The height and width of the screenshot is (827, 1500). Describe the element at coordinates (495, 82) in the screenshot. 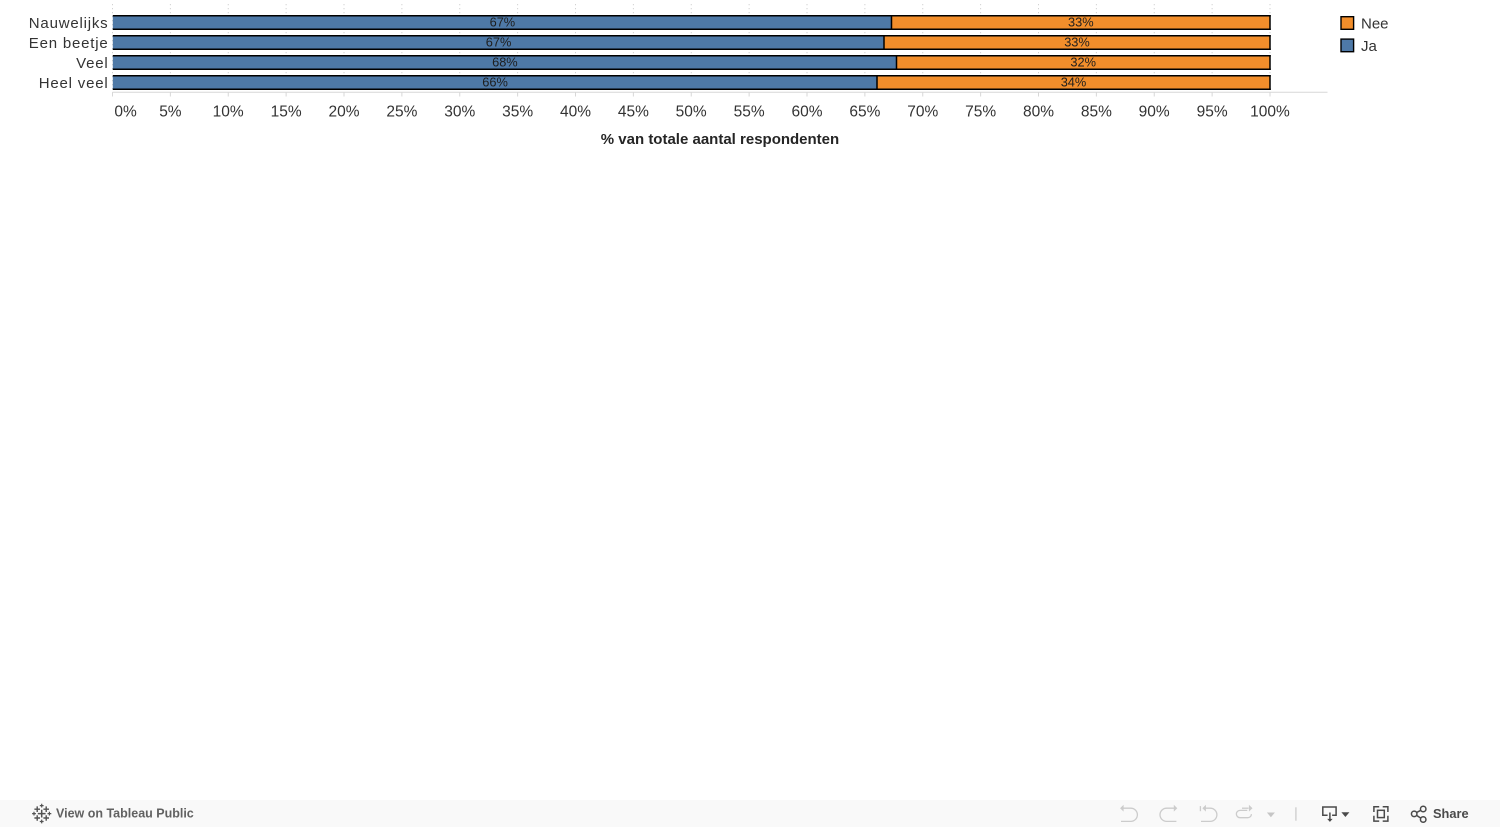

I see `svg-text: 66%` at that location.